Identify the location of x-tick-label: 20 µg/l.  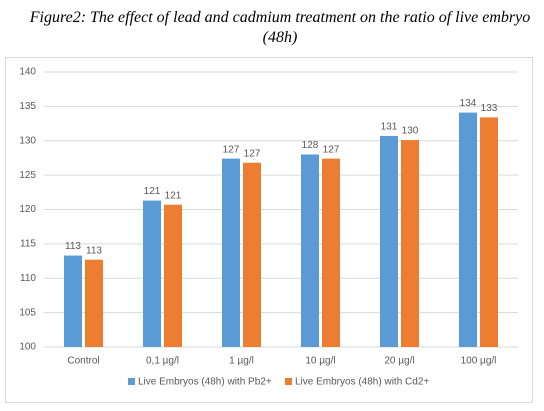
(399, 361).